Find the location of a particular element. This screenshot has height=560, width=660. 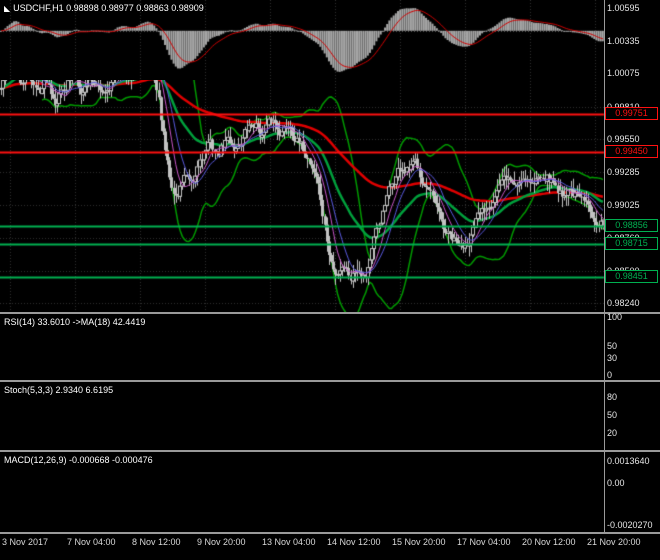

price-level-label: 0.99751 is located at coordinates (631, 113).